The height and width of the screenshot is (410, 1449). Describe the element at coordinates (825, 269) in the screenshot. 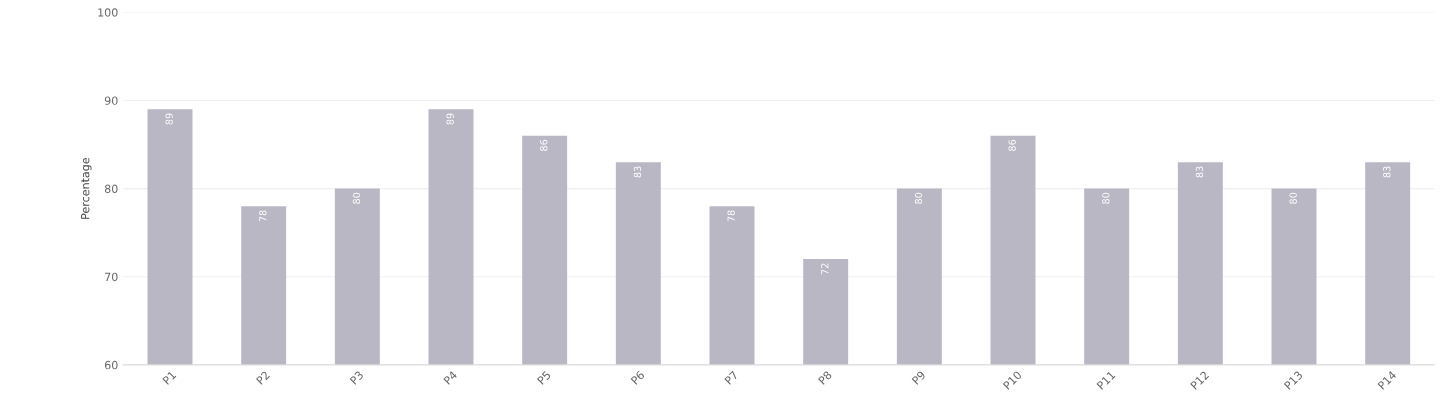

I see `data-label: 72` at that location.